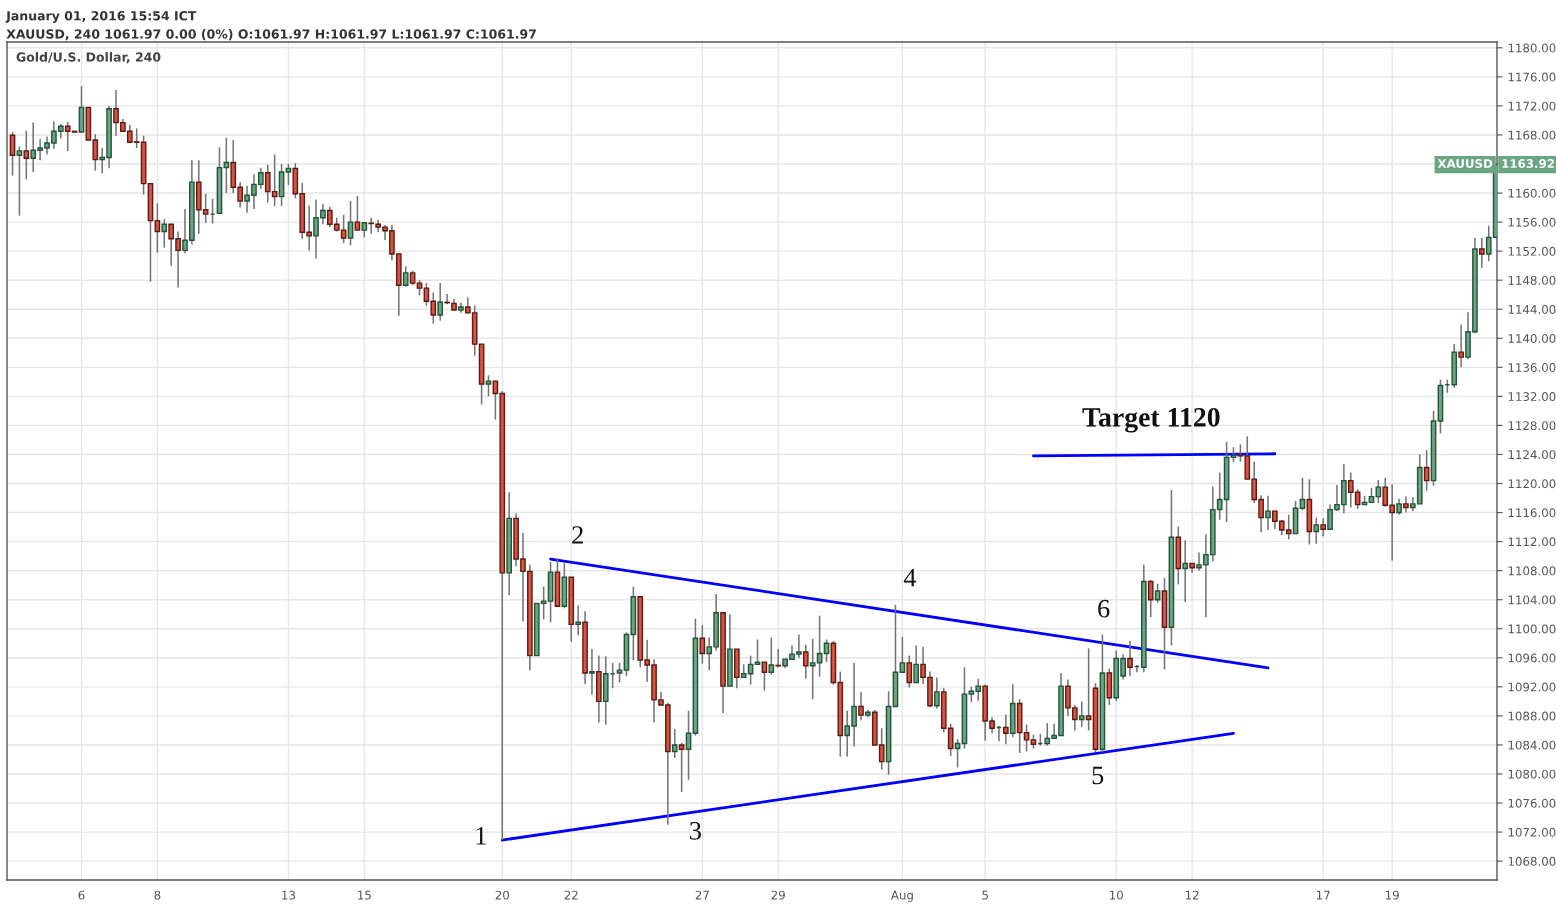  What do you see at coordinates (1532, 774) in the screenshot?
I see `y-tick-label: 1080.00` at bounding box center [1532, 774].